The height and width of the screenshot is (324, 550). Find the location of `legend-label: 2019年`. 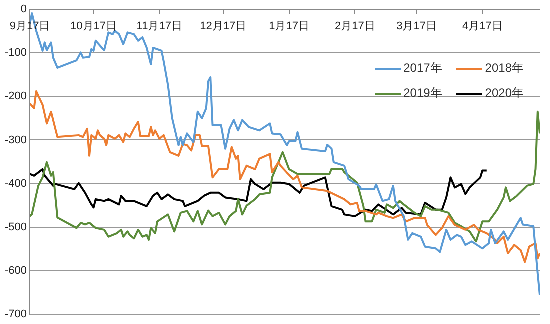

legend-label: 2019年 is located at coordinates (423, 93).